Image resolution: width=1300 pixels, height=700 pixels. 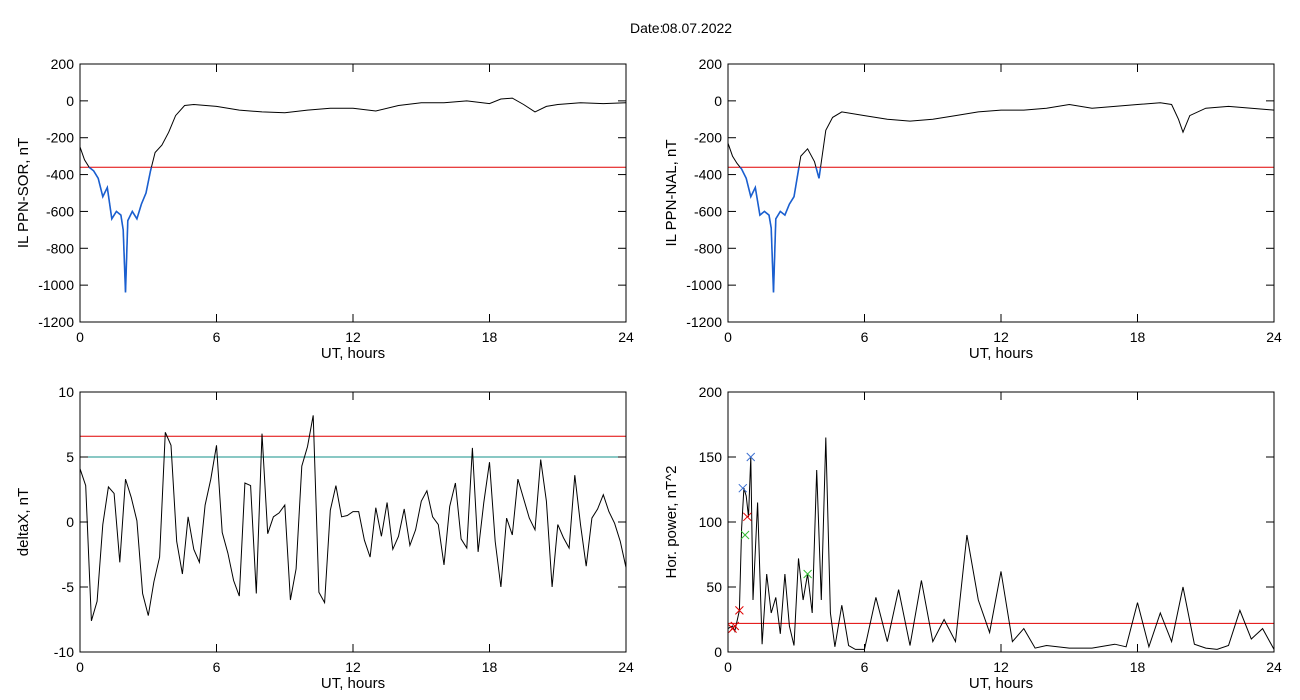 What do you see at coordinates (66, 392) in the screenshot?
I see `y-tick-label: 10` at bounding box center [66, 392].